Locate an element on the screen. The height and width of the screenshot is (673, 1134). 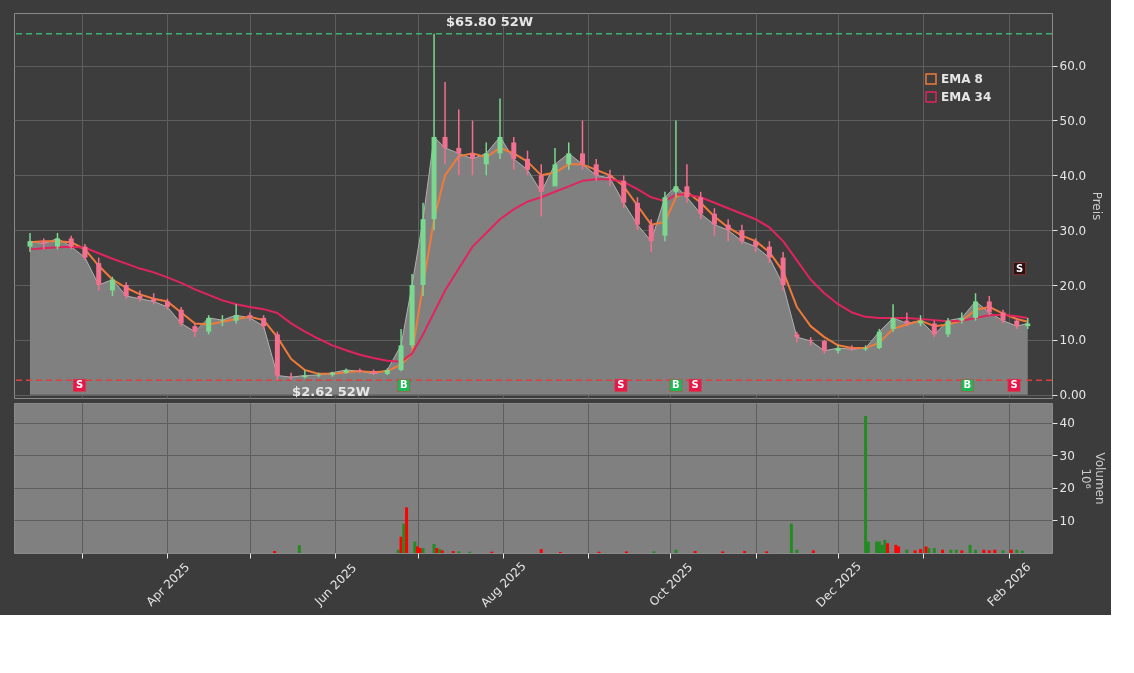
legend-label: EMA 34 is located at coordinates (966, 97).